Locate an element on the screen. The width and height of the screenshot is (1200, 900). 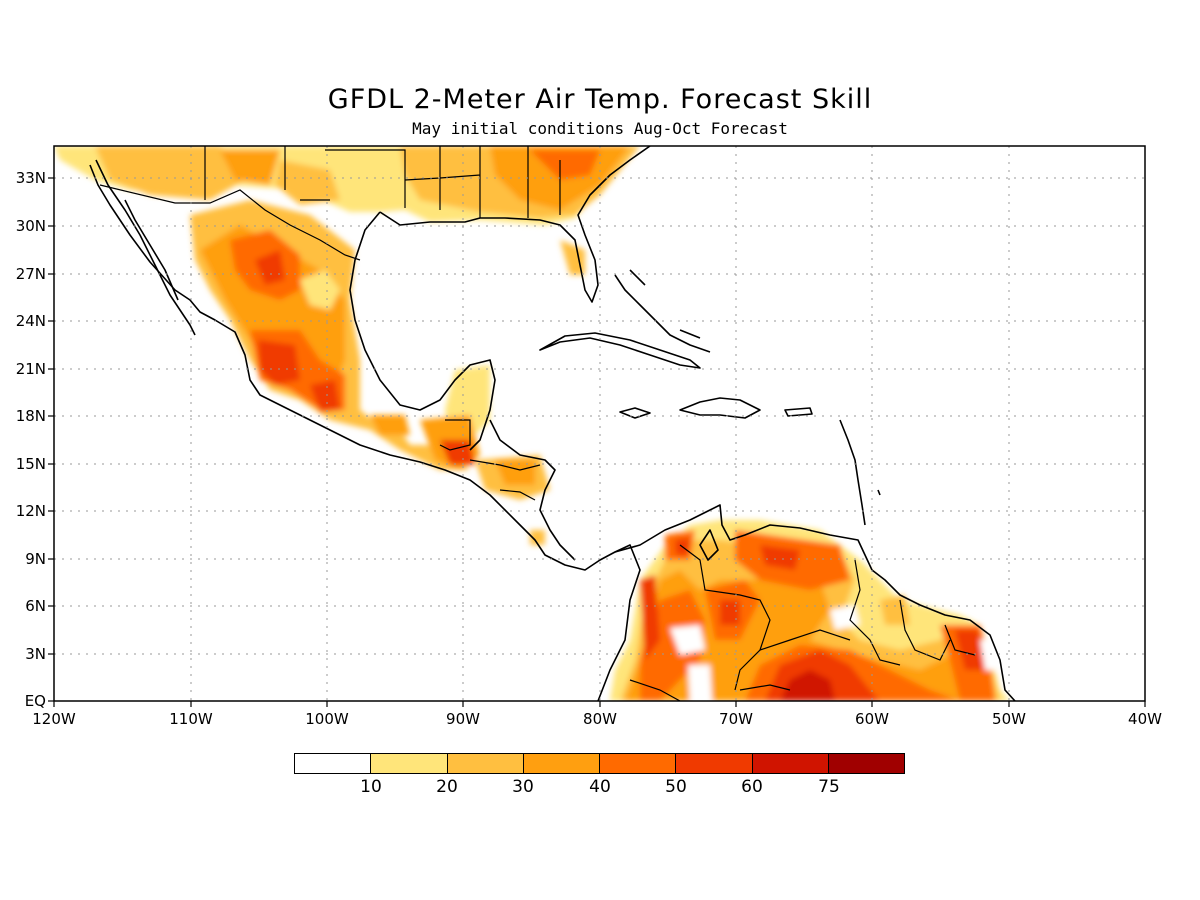
lat-label: EQ is located at coordinates (35, 701).